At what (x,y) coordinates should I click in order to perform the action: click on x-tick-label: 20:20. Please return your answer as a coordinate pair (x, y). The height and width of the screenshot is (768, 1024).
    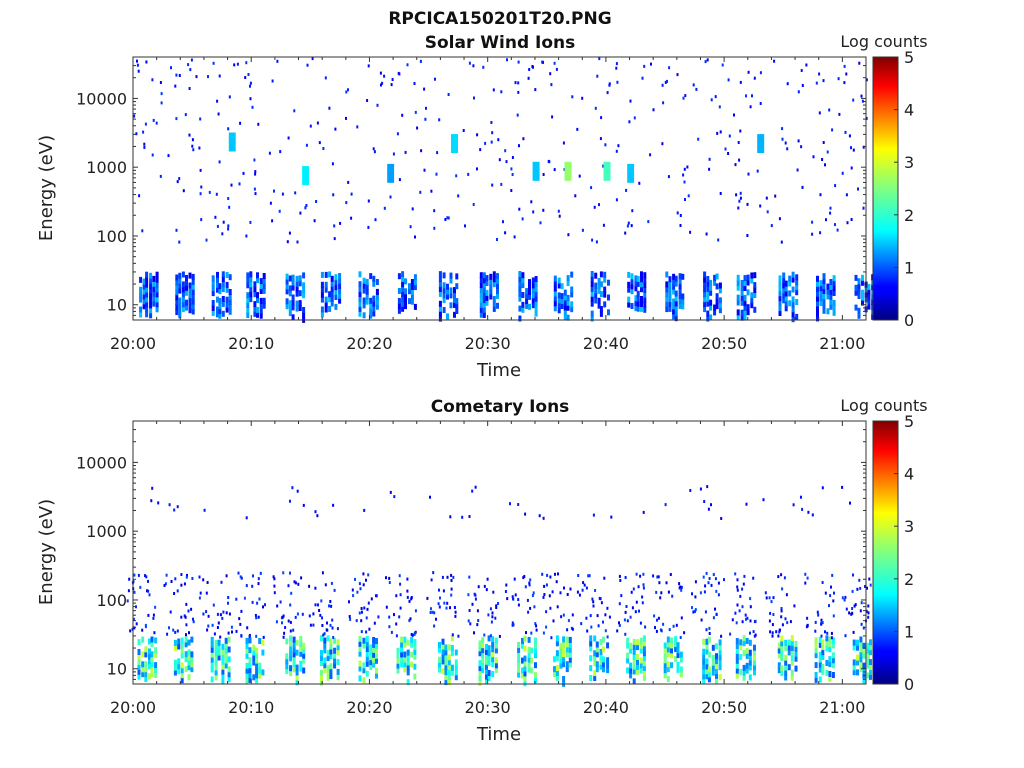
    Looking at the image, I should click on (369, 343).